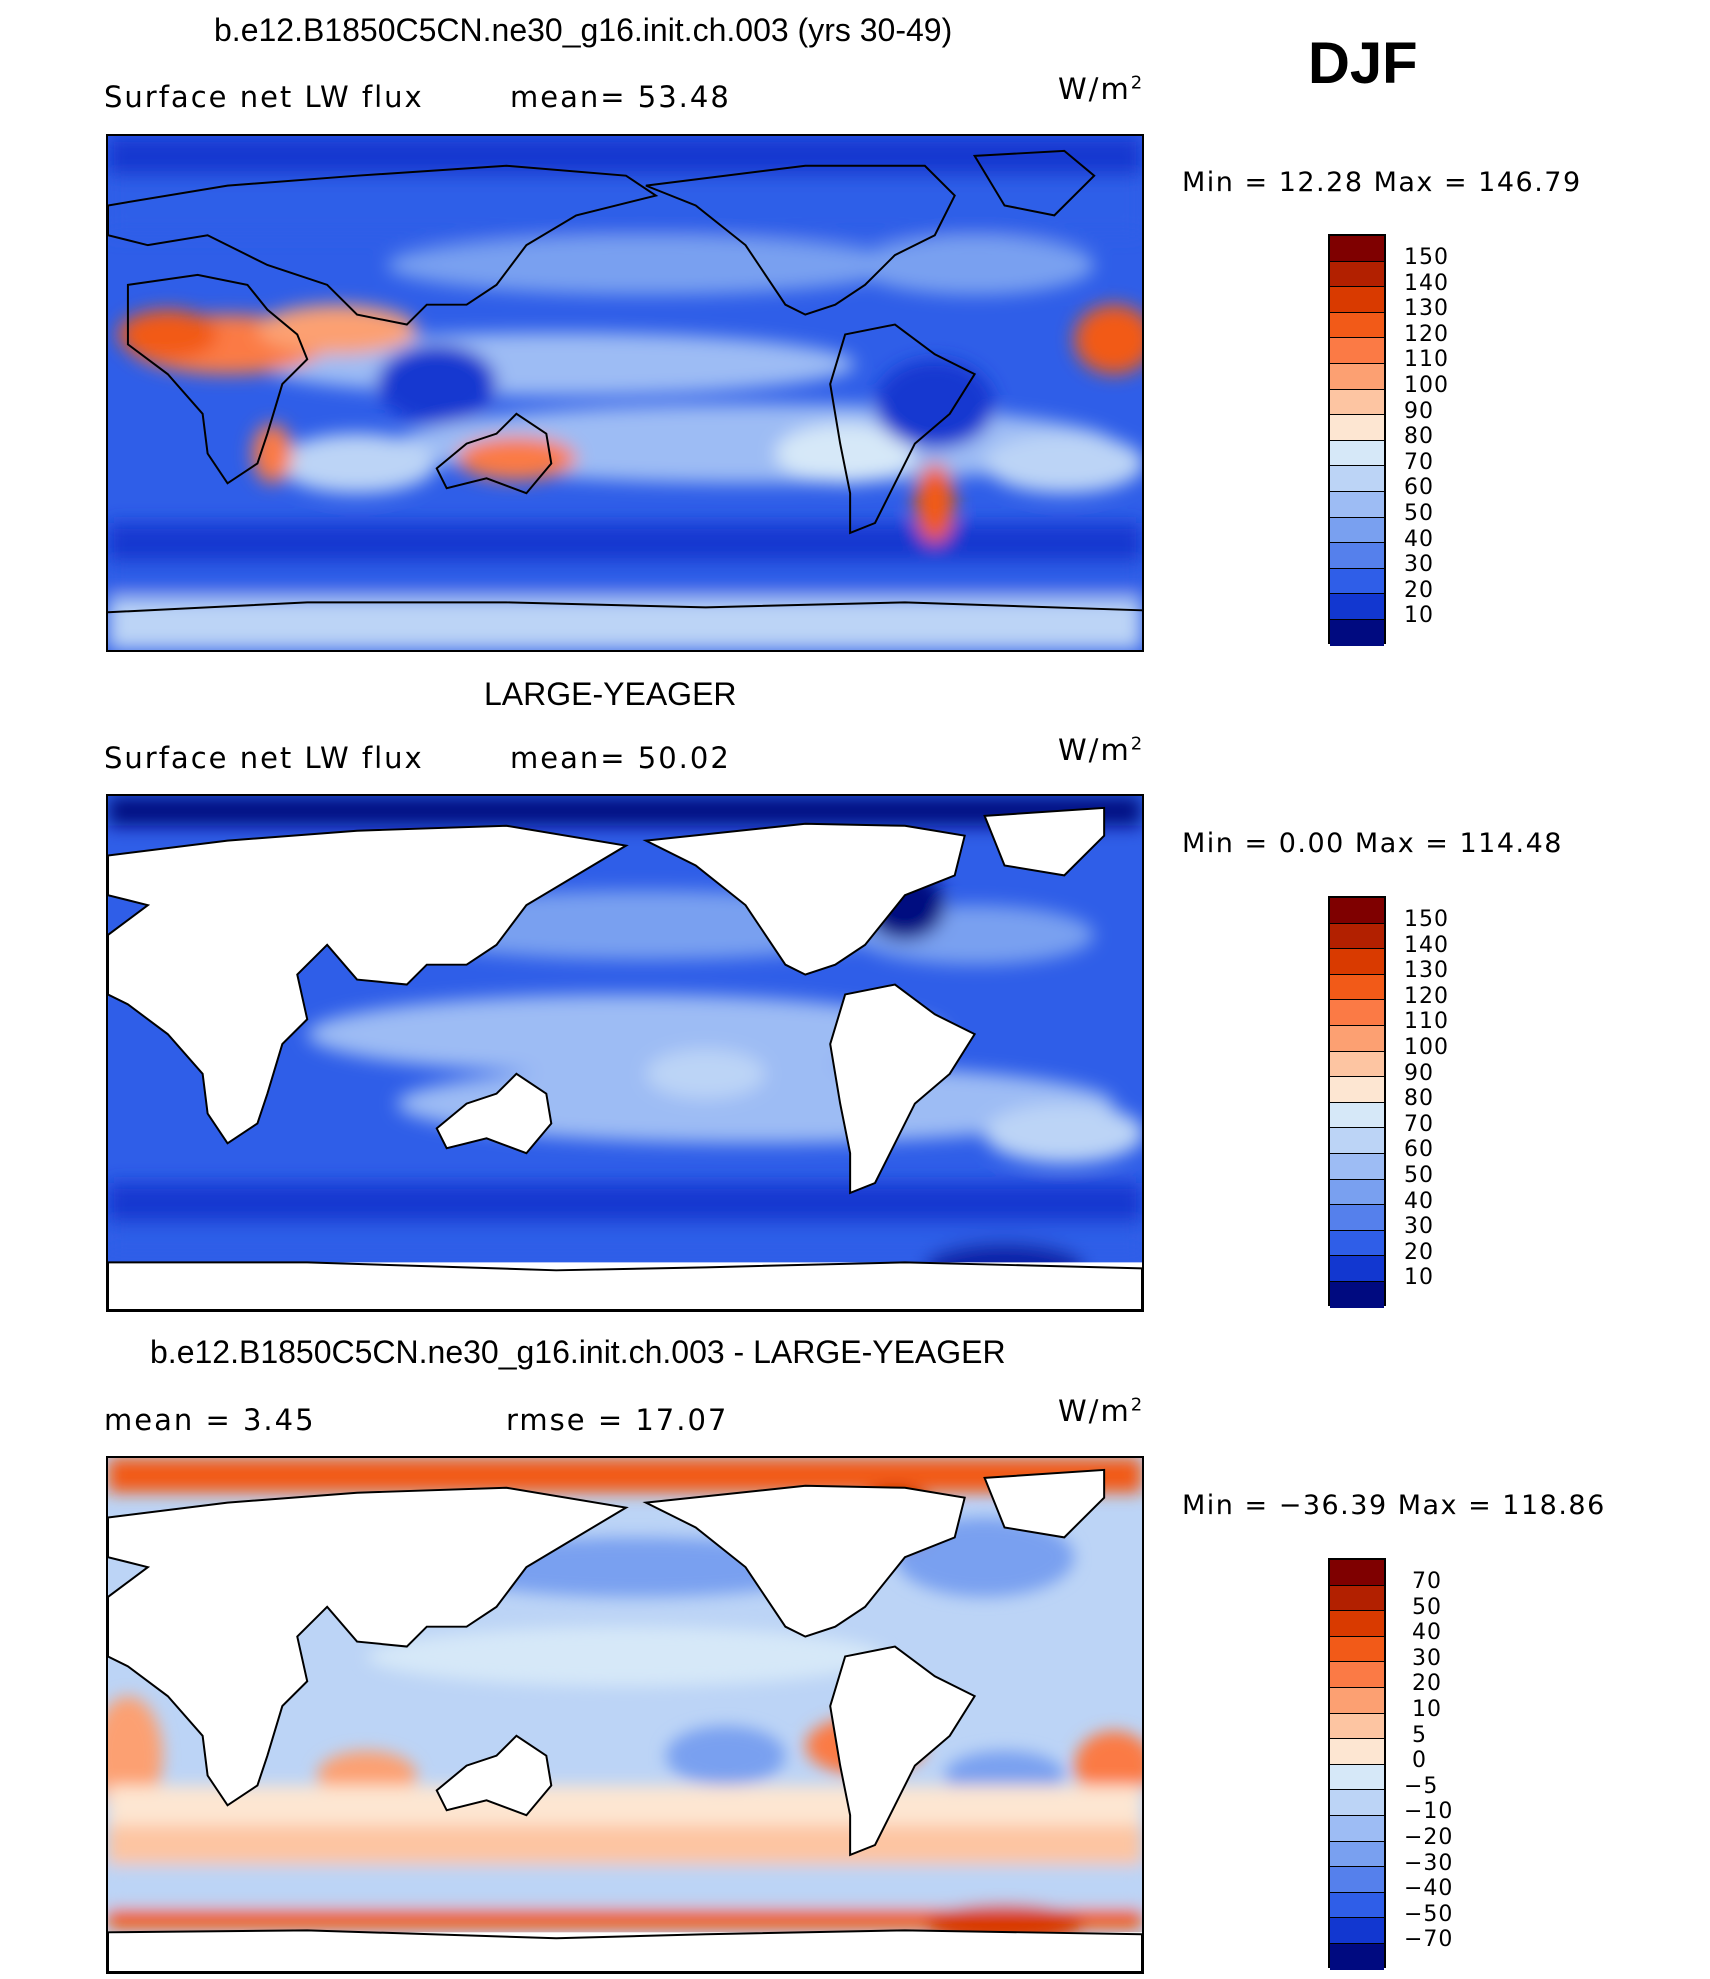 Image resolution: width=1710 pixels, height=1979 pixels. I want to click on panel2-cb-label: 70, so click(1419, 1124).